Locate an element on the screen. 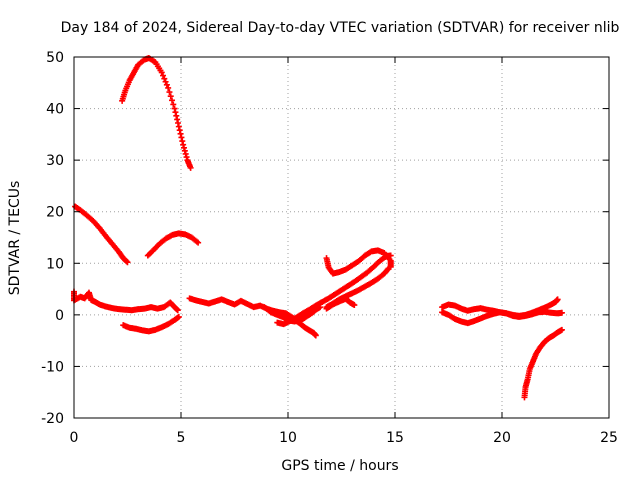 This screenshot has height=480, width=640. x-tick-label: 20 is located at coordinates (502, 438).